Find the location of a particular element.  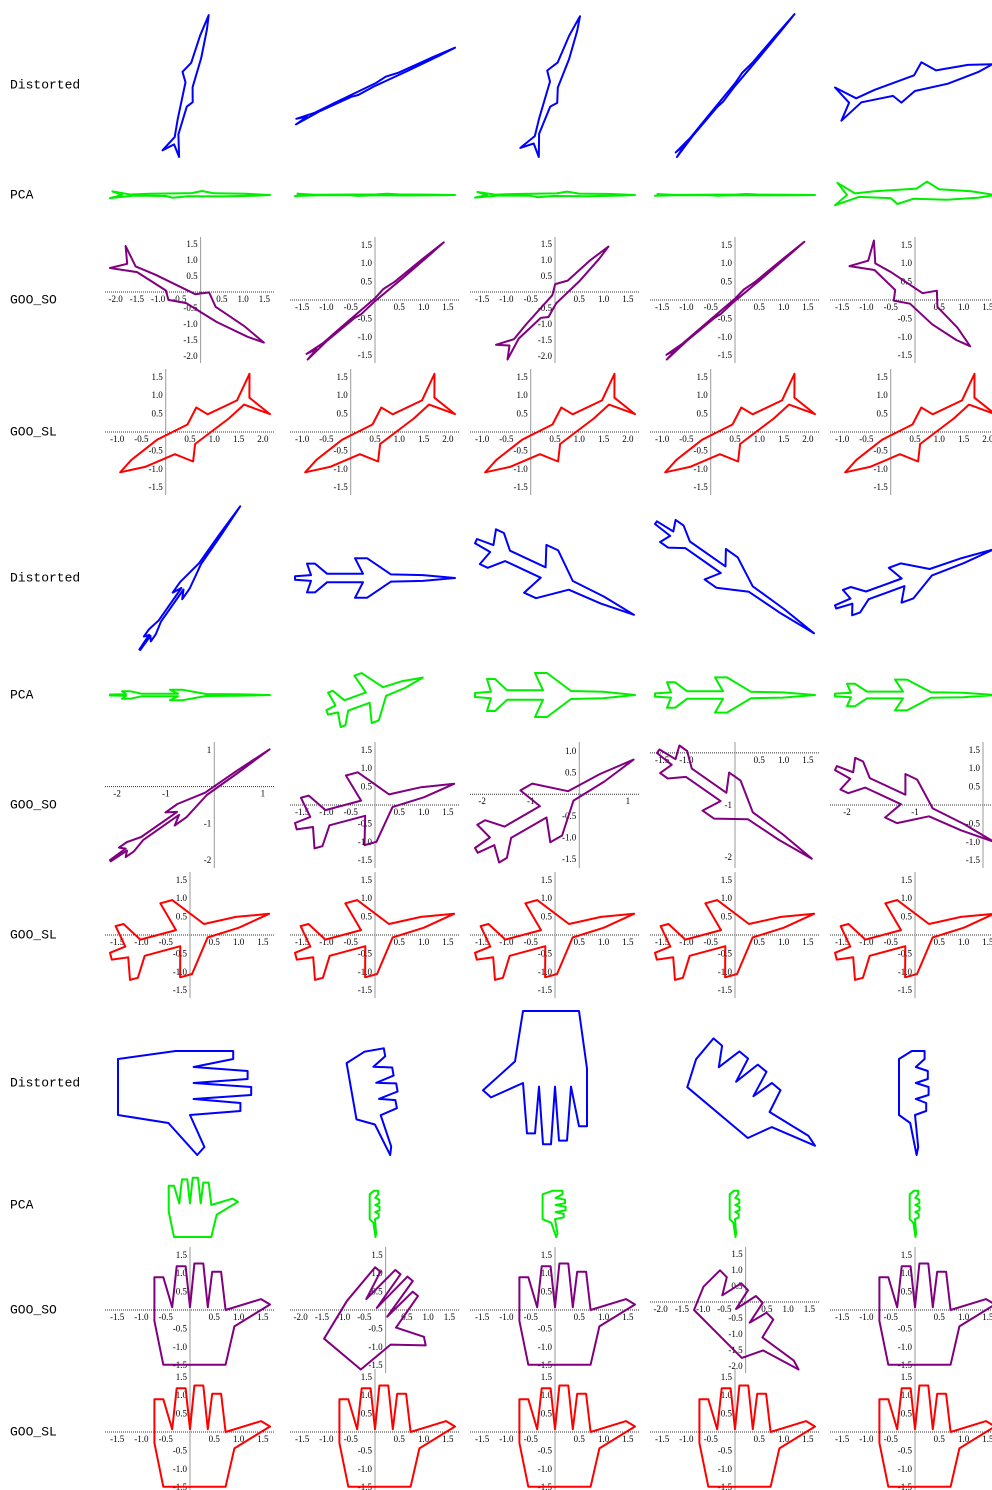

x-tick-label: 2.0 is located at coordinates (448, 439).